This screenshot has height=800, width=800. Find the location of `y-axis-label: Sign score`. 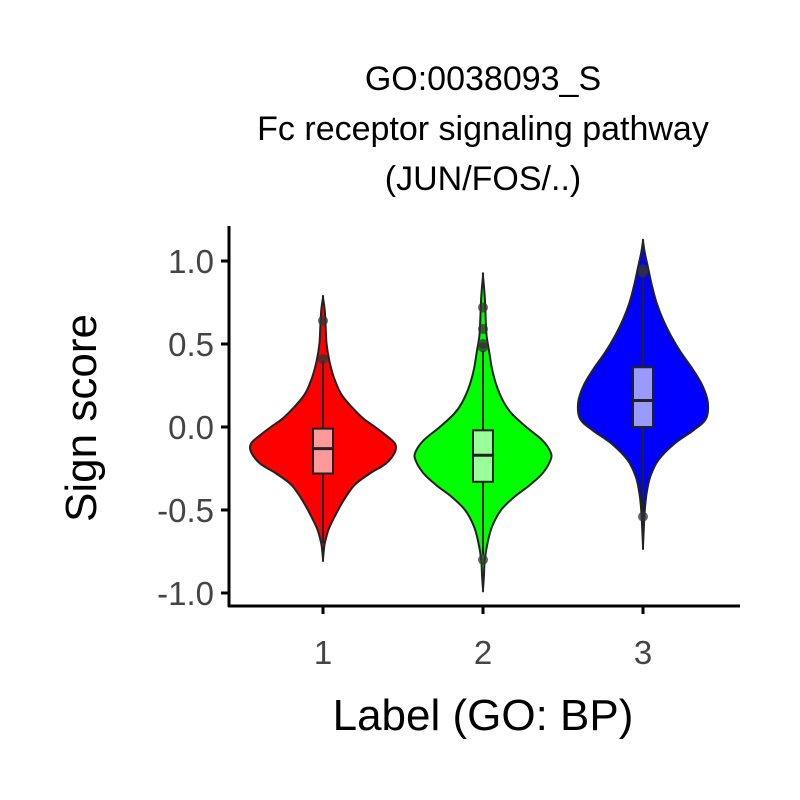

y-axis-label: Sign score is located at coordinates (81, 418).